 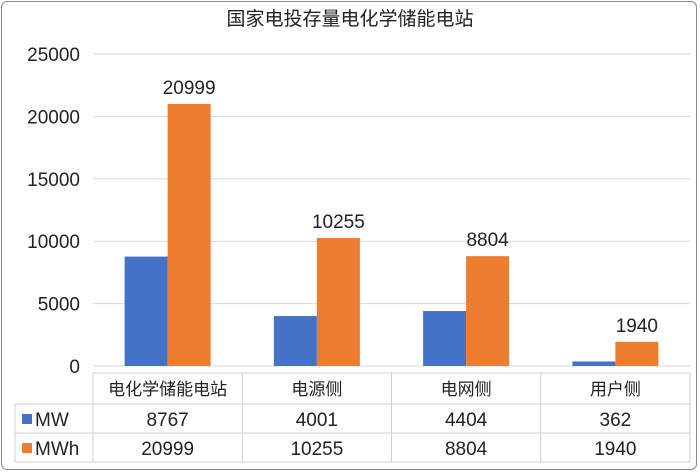 What do you see at coordinates (57, 449) in the screenshot?
I see `legend-label: MWh` at bounding box center [57, 449].